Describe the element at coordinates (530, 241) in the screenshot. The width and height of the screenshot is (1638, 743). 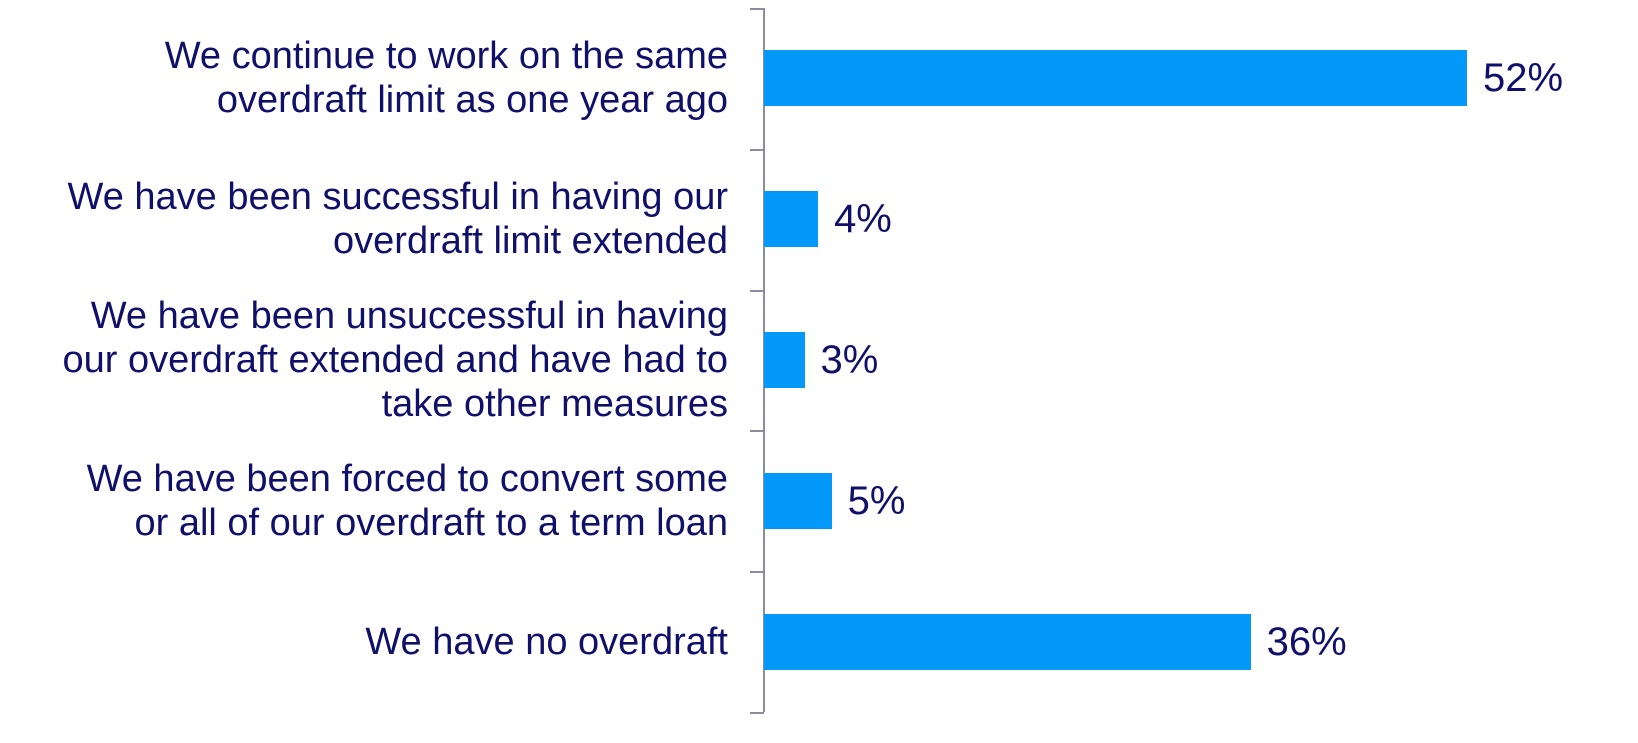
I see `category-label-line: overdraft limit extended` at that location.